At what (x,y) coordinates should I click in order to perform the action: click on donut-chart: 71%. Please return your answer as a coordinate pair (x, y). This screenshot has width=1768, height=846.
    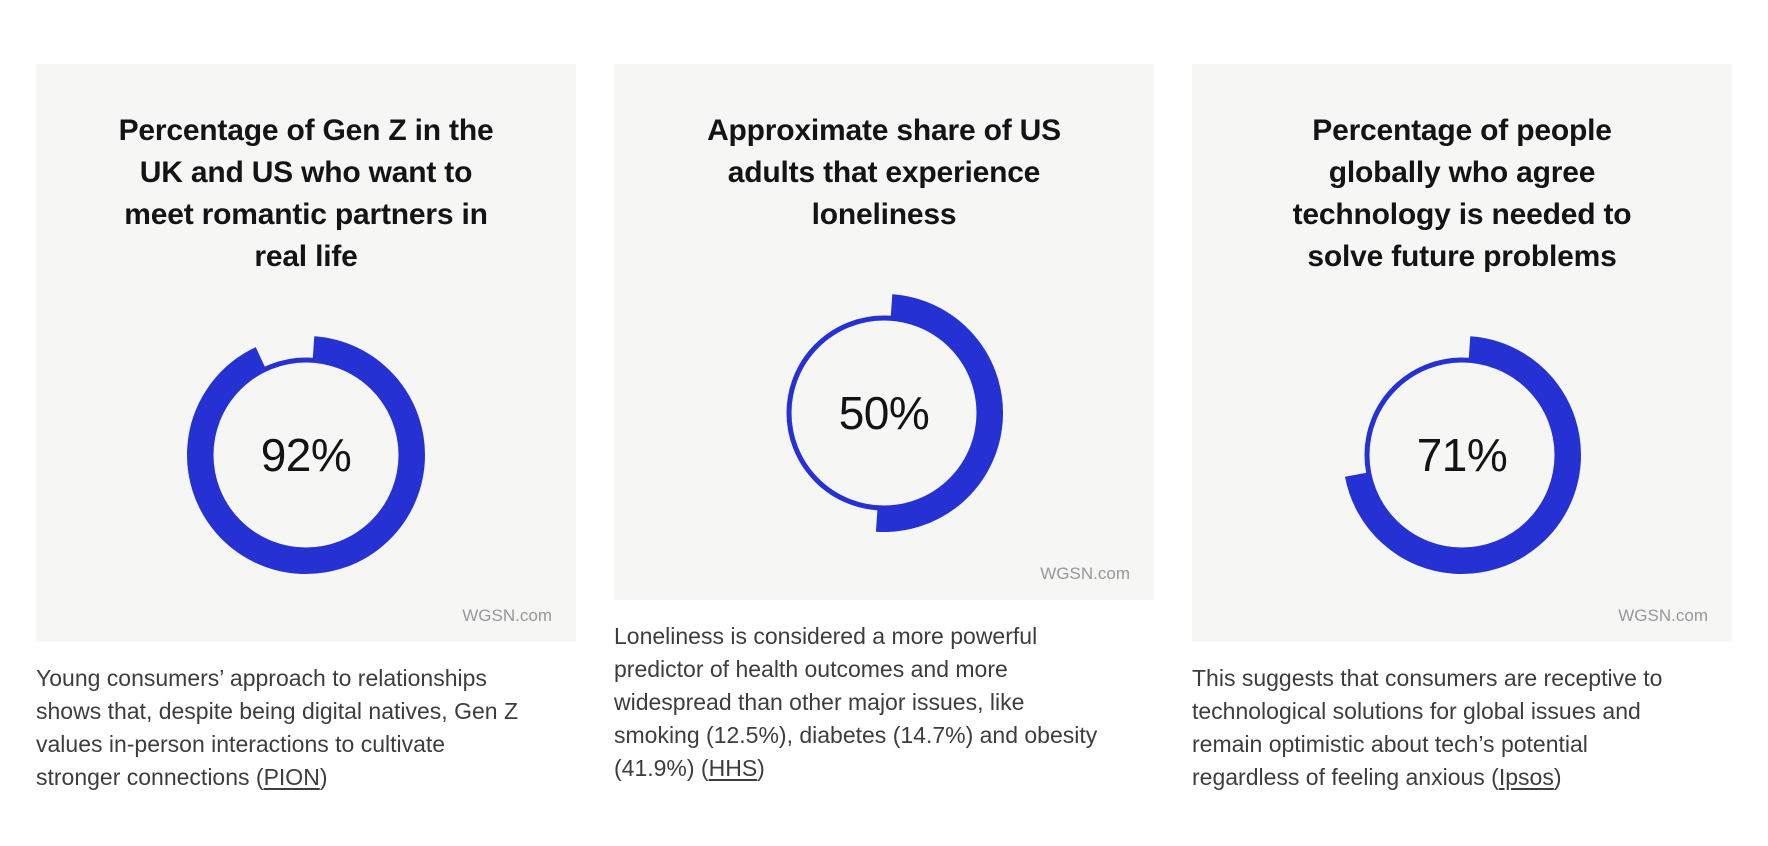
    Looking at the image, I should click on (1462, 455).